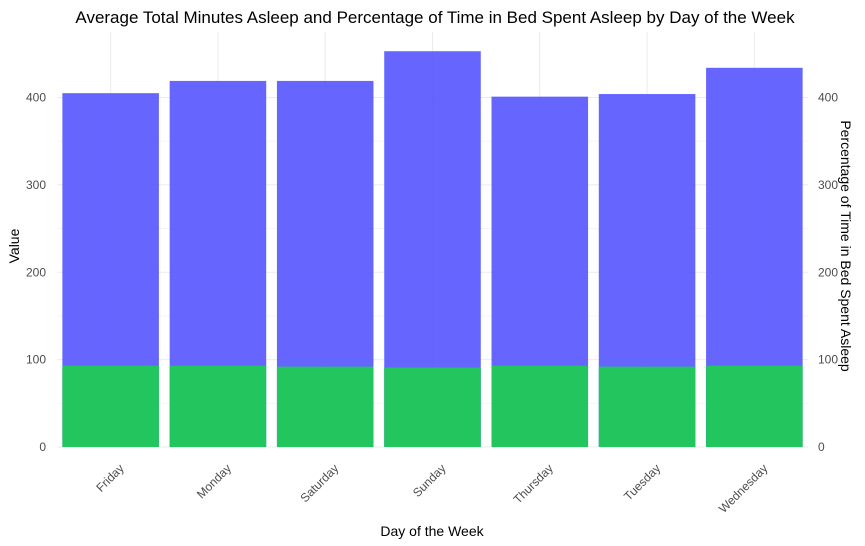 The image size is (865, 546). Describe the element at coordinates (647, 406) in the screenshot. I see `bar-series-2-tuesday` at that location.